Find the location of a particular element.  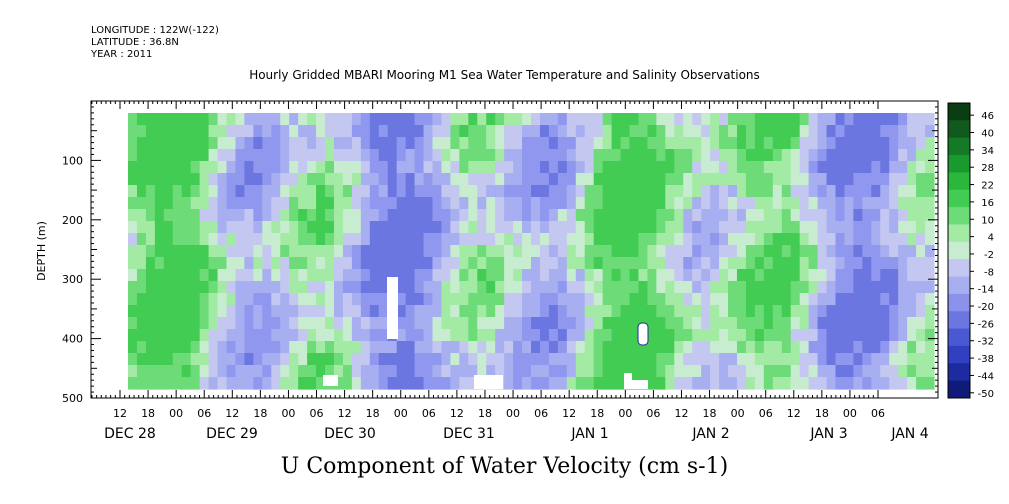

x-tick-label: 06 is located at coordinates (653, 413).